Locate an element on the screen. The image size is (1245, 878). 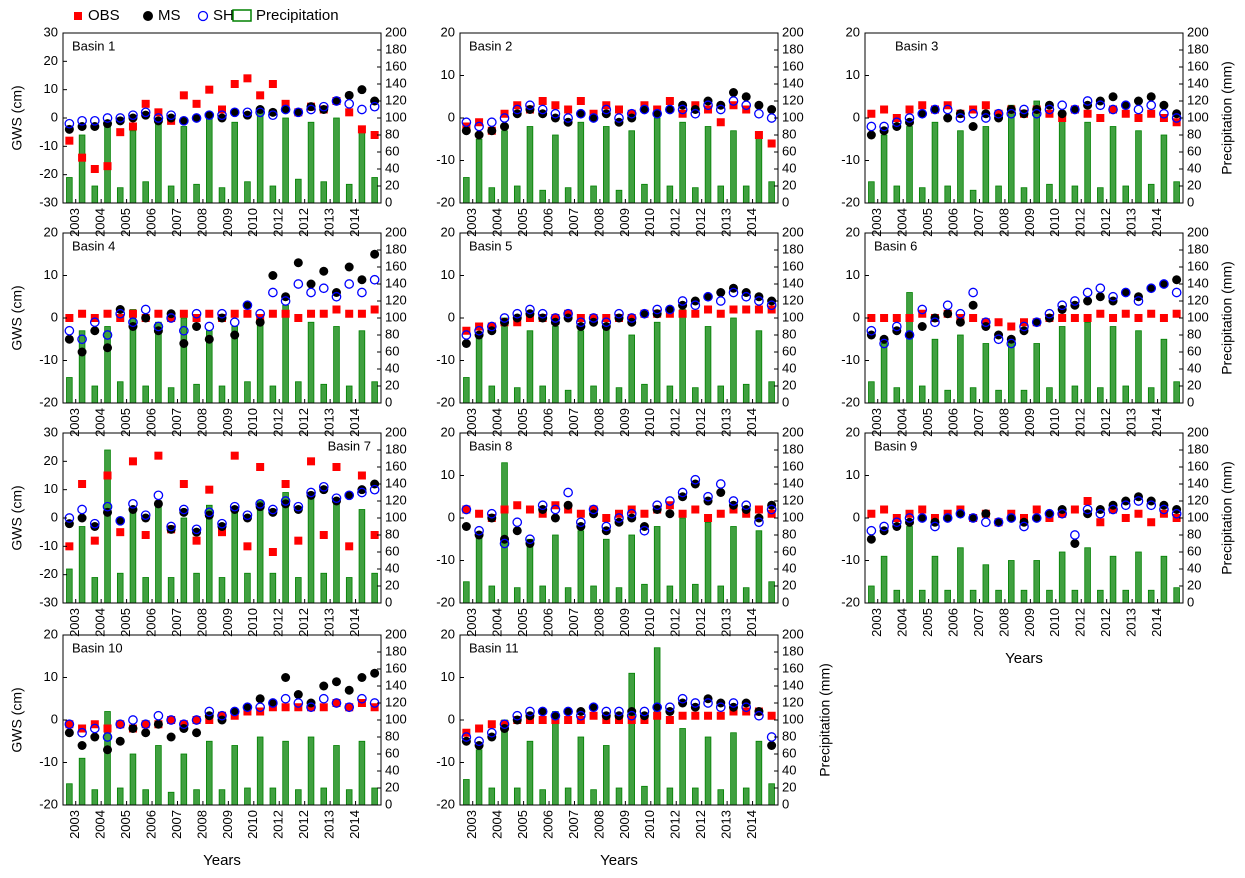
x-tick-label: 2004 is located at coordinates (902, 422).